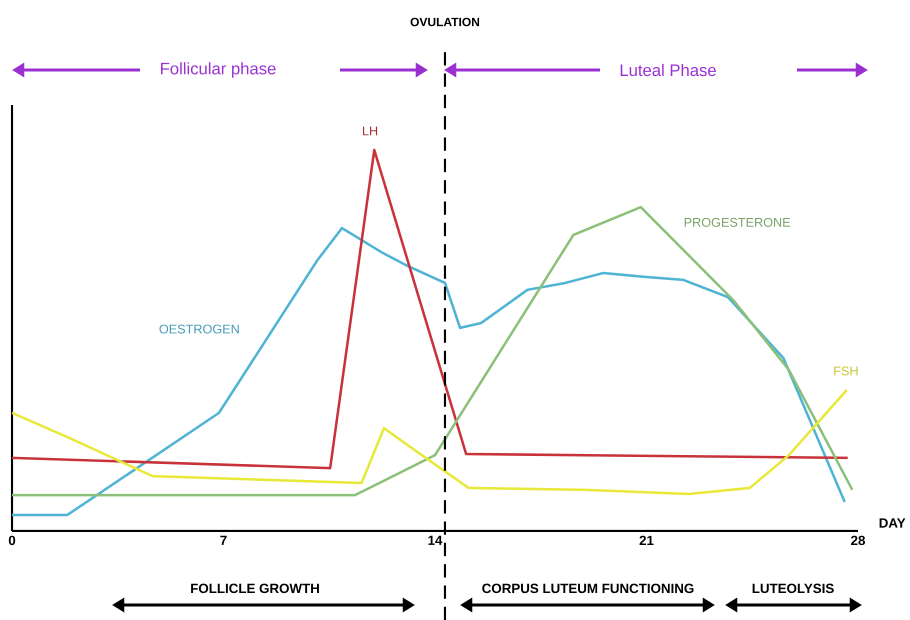  What do you see at coordinates (588, 589) in the screenshot?
I see `text: CORPUS LUTEUM FUNCTIONING` at bounding box center [588, 589].